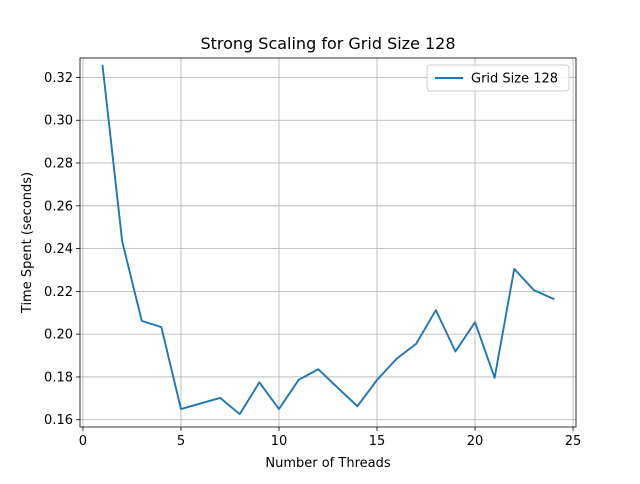 Image resolution: width=640 pixels, height=484 pixels. What do you see at coordinates (475, 441) in the screenshot?
I see `x-tick-label: 20` at bounding box center [475, 441].